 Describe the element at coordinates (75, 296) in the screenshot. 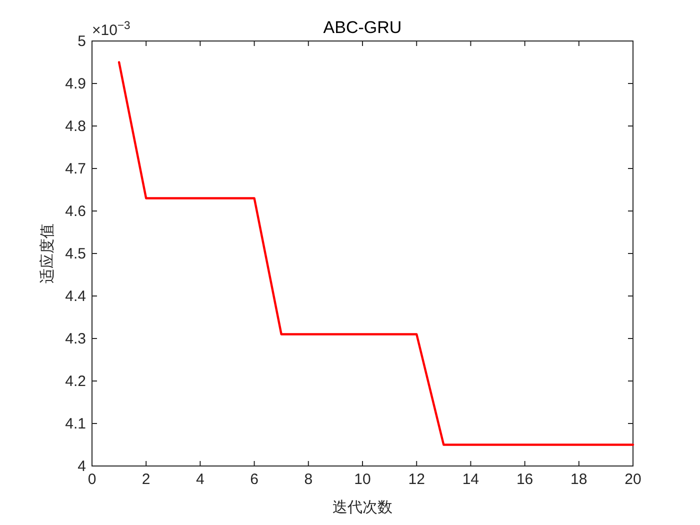

I see `y-tick-label: 4.4` at that location.